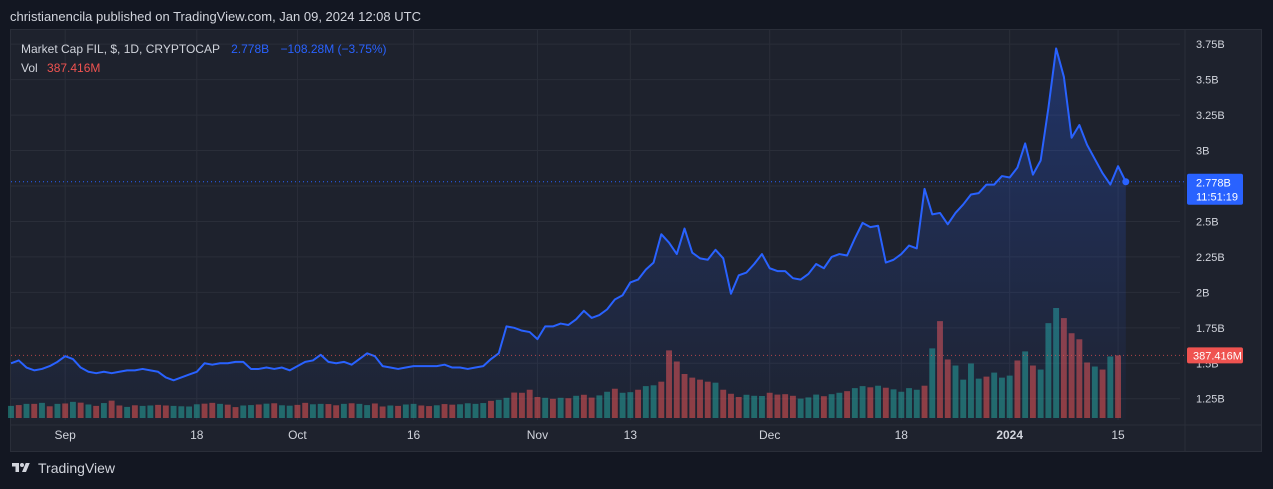 Image resolution: width=1273 pixels, height=489 pixels. Describe the element at coordinates (250, 49) in the screenshot. I see `legend-value: 2.778B` at that location.